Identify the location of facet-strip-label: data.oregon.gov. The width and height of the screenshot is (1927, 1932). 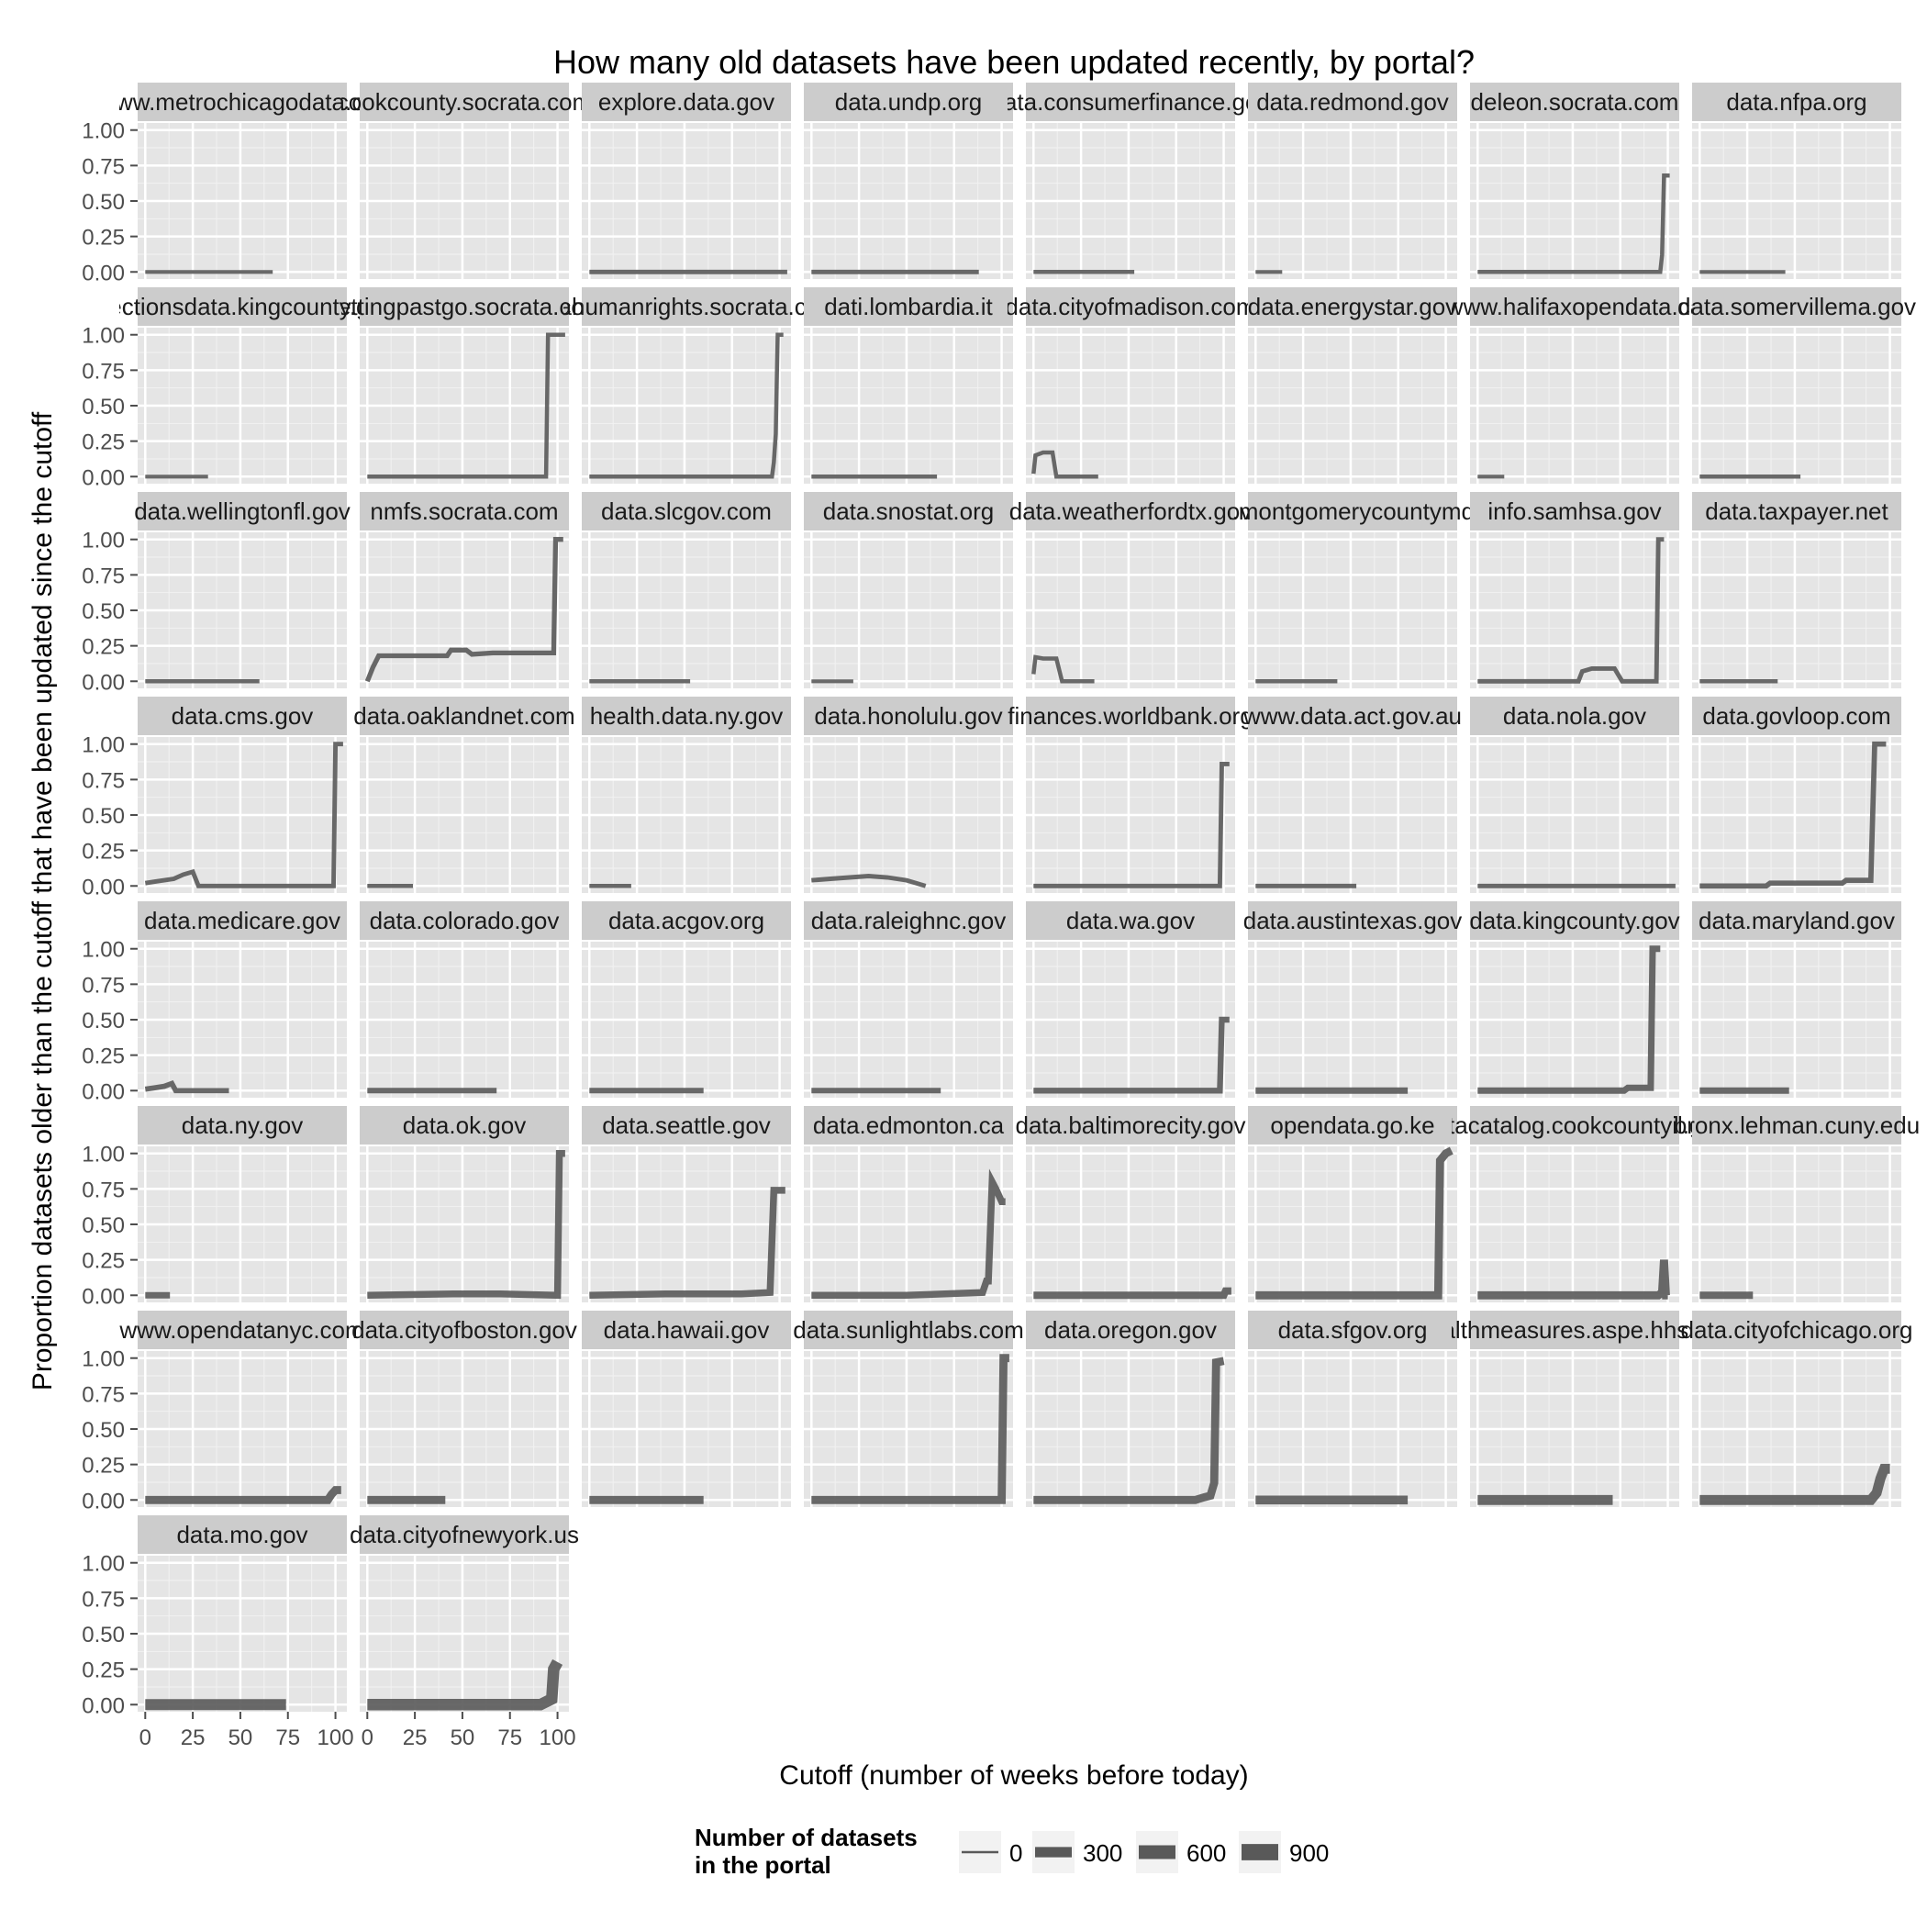
(1130, 1330).